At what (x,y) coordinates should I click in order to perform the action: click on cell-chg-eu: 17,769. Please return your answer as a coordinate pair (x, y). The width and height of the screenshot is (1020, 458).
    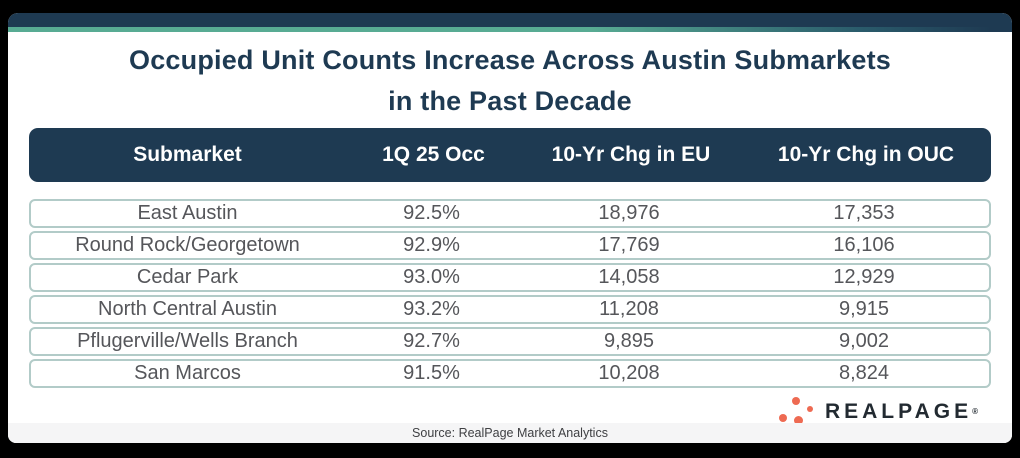
    Looking at the image, I should click on (629, 245).